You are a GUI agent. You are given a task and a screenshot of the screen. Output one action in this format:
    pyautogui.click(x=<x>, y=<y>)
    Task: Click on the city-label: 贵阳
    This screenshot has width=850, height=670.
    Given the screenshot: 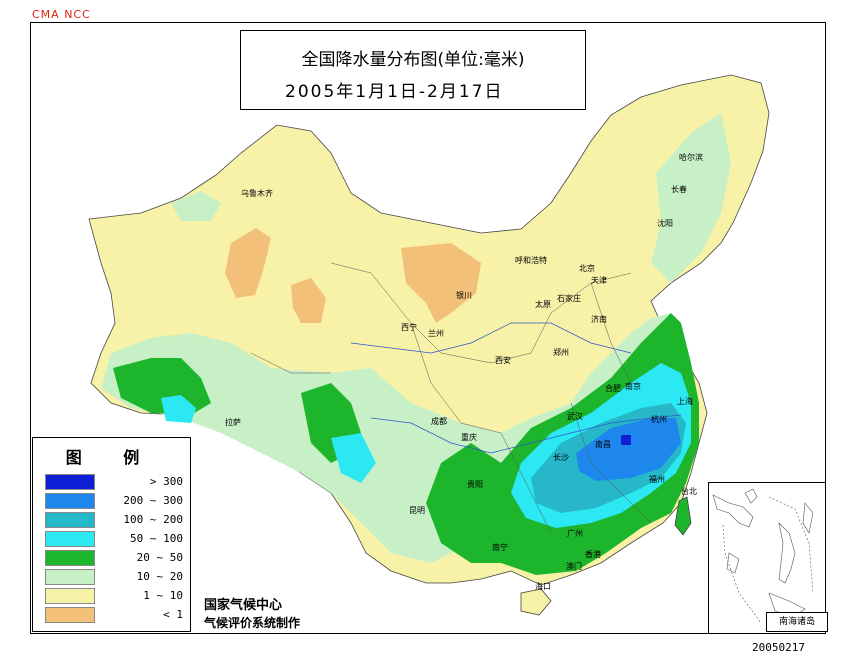 What is the action you would take?
    pyautogui.click(x=475, y=484)
    